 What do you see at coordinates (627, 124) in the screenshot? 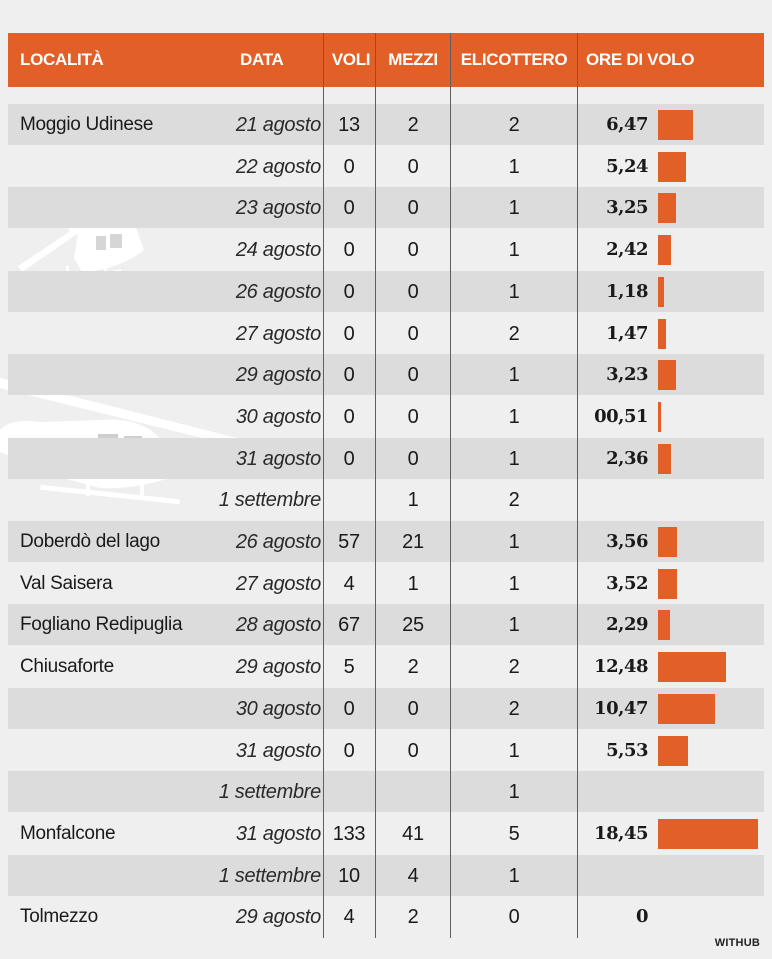
I see `ore-cell: 6,47` at bounding box center [627, 124].